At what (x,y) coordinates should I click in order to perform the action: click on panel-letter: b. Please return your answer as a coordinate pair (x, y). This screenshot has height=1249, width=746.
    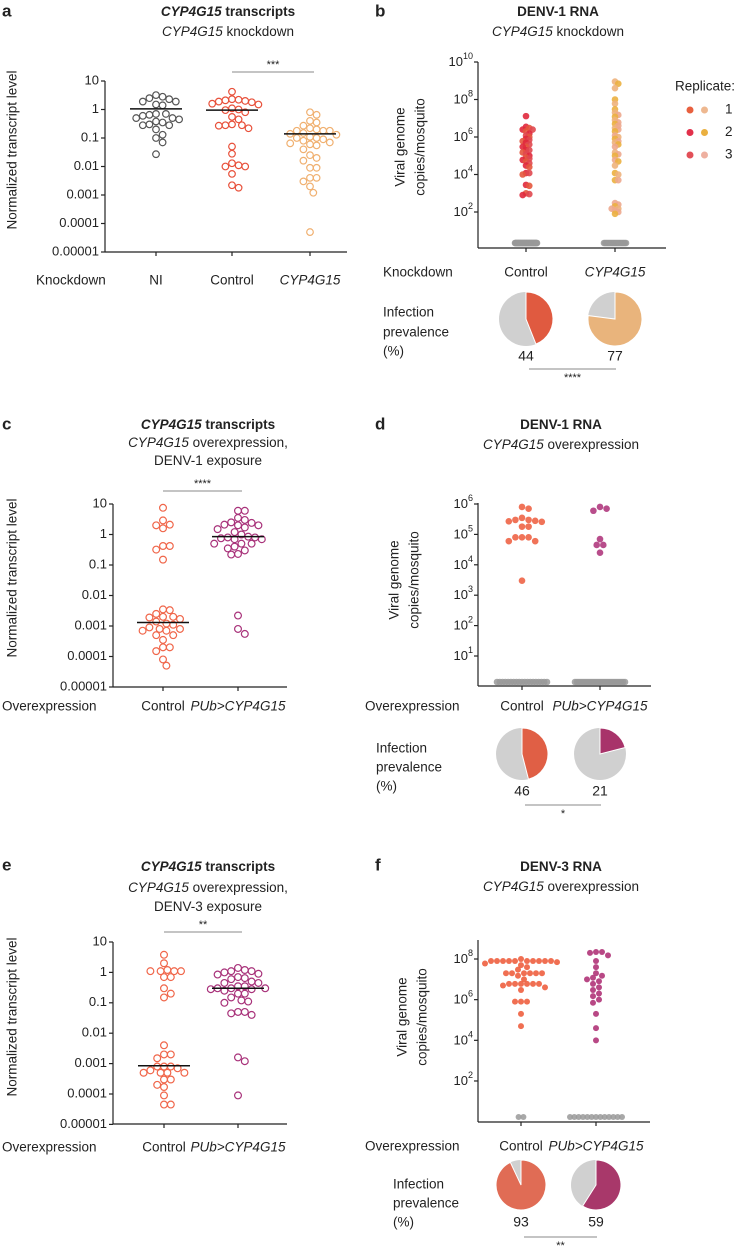
    Looking at the image, I should click on (380, 10).